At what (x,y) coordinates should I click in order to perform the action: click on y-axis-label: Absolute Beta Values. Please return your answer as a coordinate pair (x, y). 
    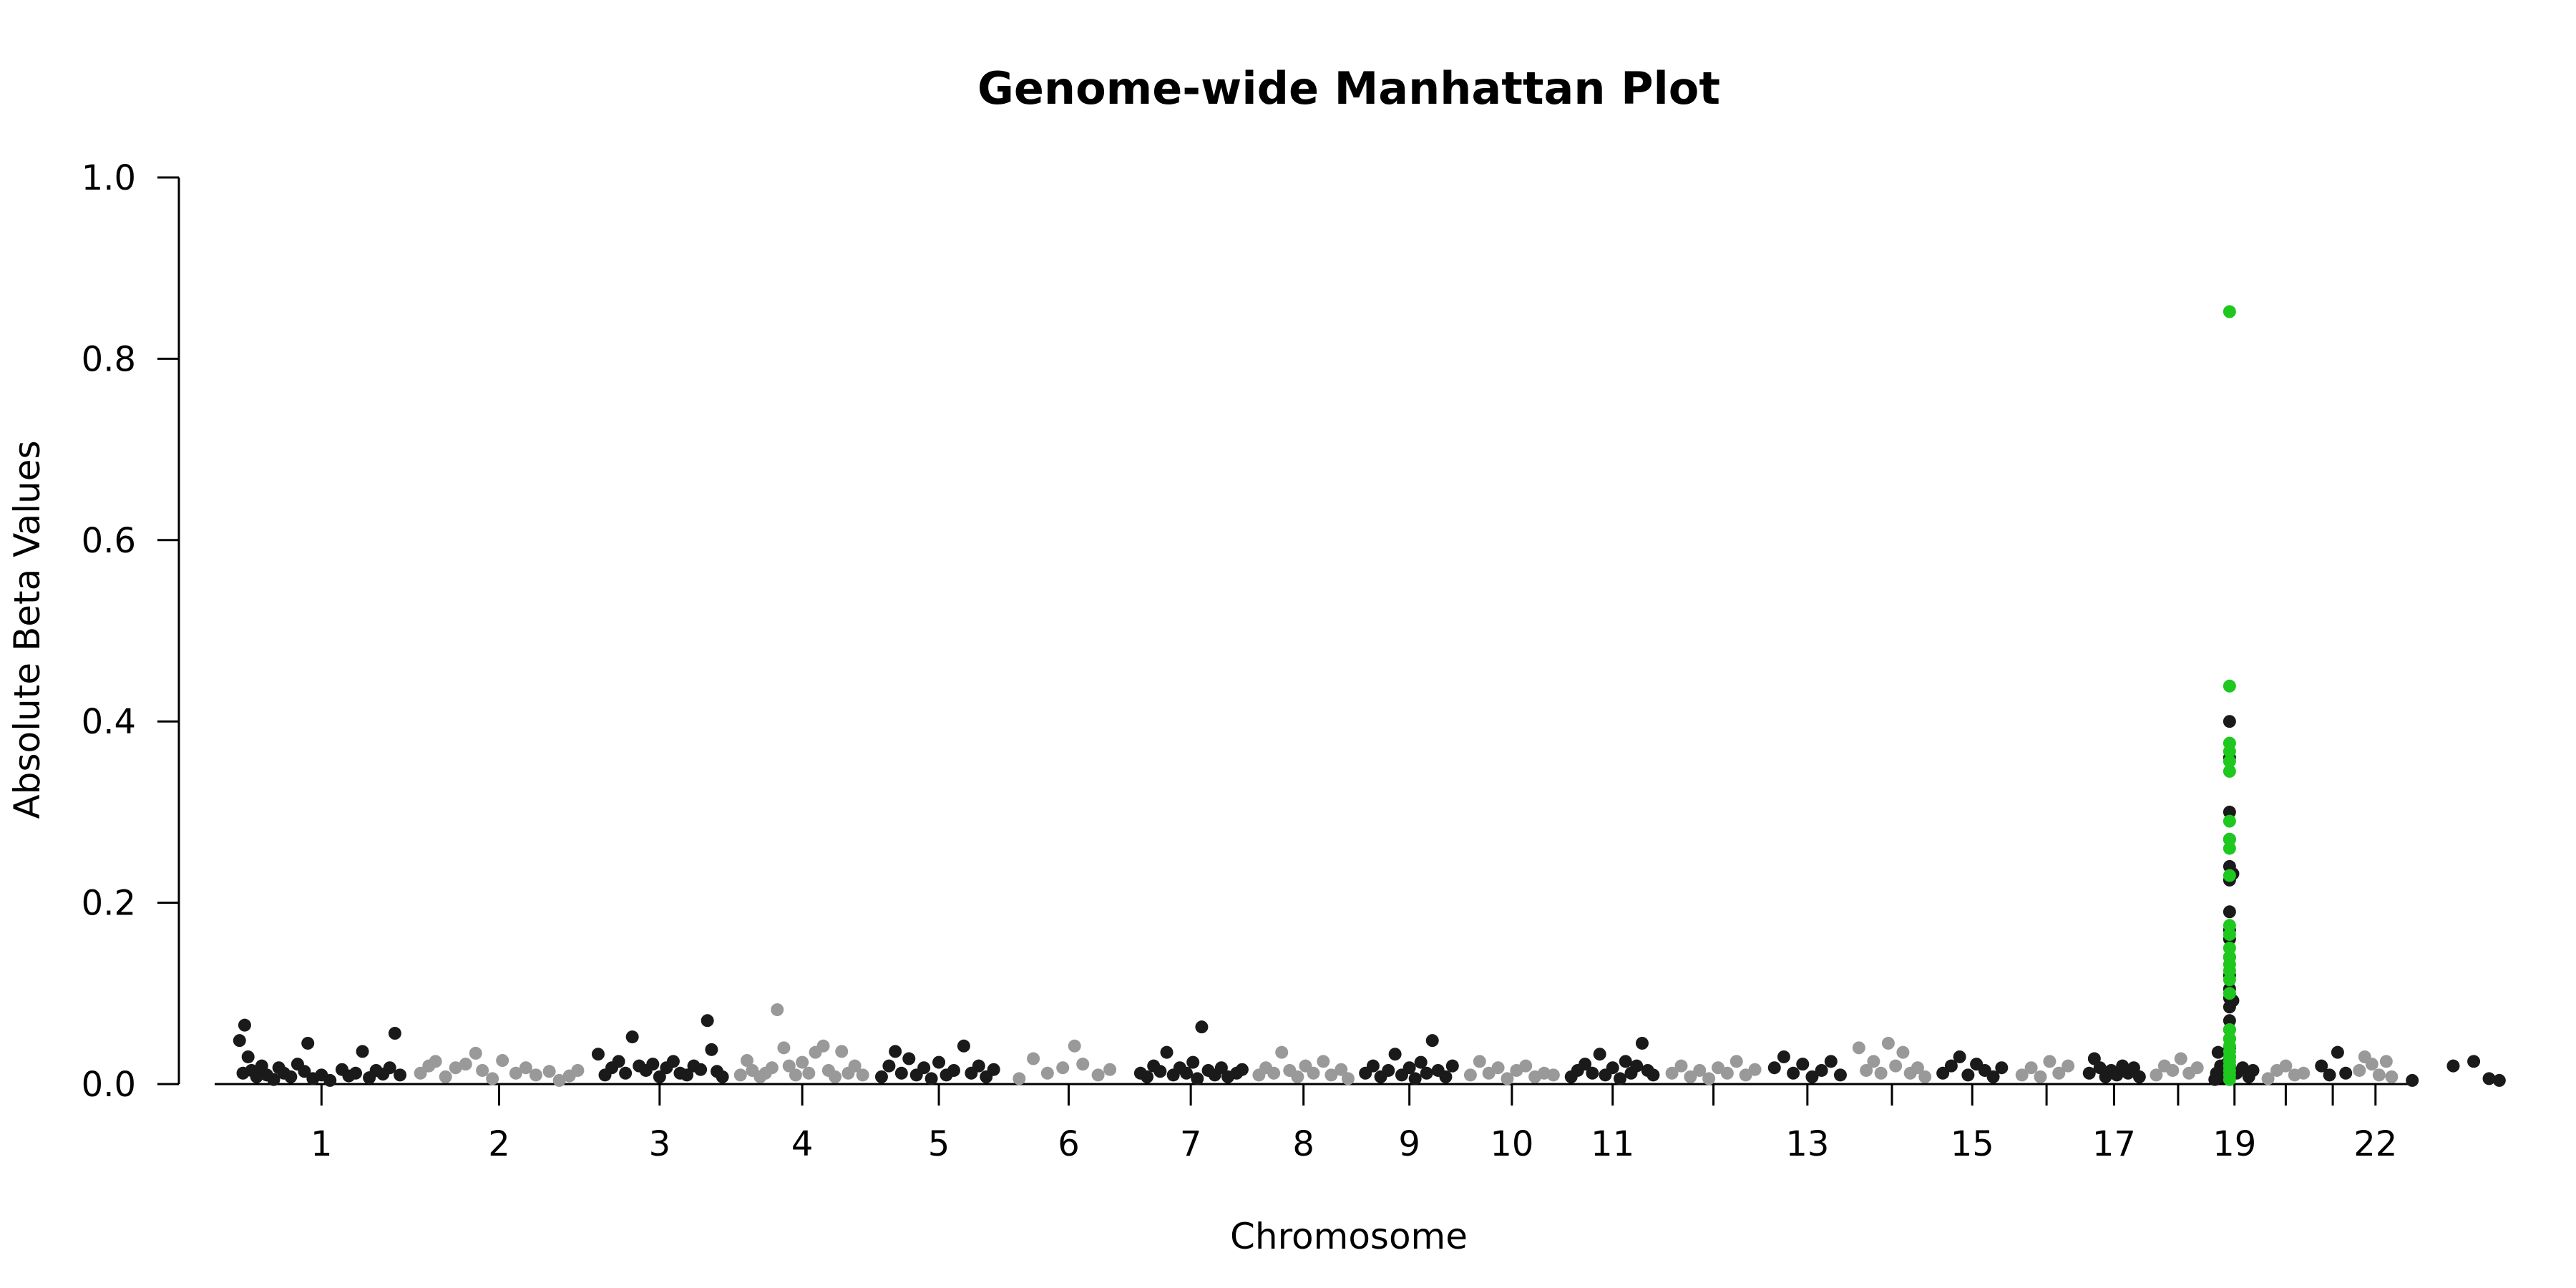
    Looking at the image, I should click on (27, 630).